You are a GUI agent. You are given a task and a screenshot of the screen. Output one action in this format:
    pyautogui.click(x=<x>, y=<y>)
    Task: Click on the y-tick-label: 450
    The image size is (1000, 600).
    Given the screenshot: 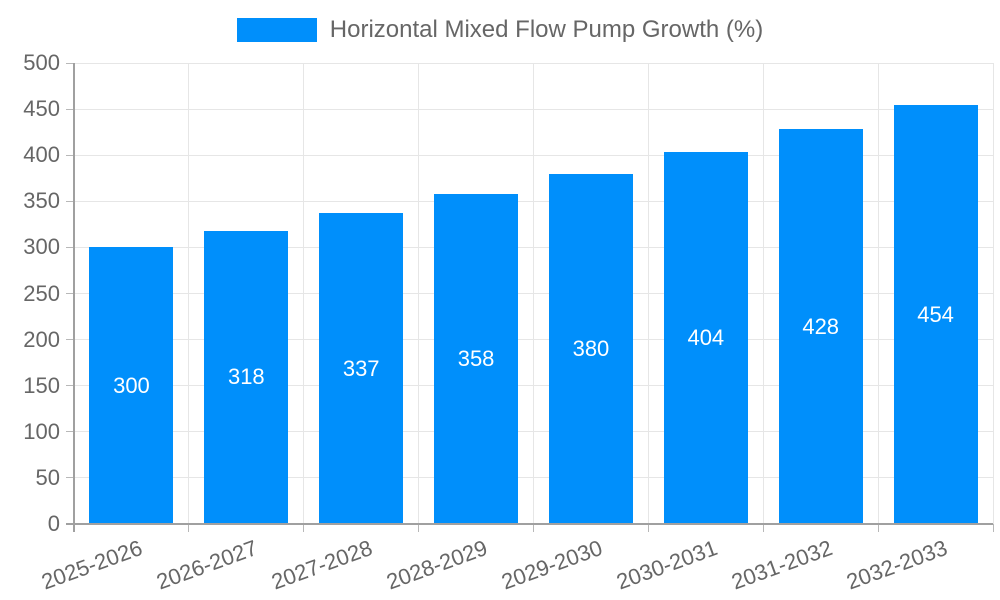 What is the action you would take?
    pyautogui.click(x=41, y=109)
    